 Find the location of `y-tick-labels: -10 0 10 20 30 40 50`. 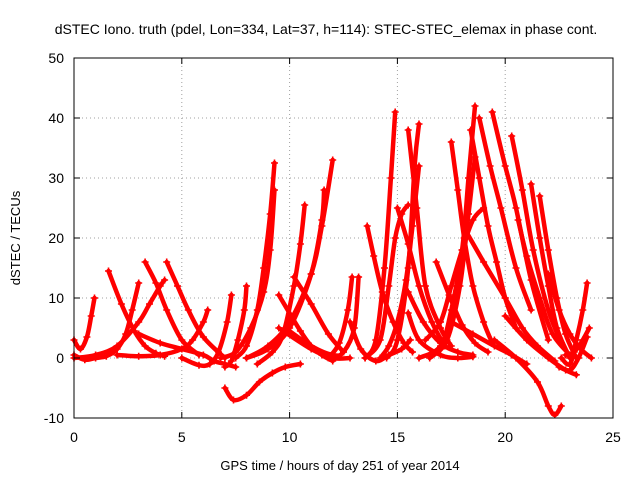

y-tick-labels: -10 0 10 20 30 40 50 is located at coordinates (54, 238).